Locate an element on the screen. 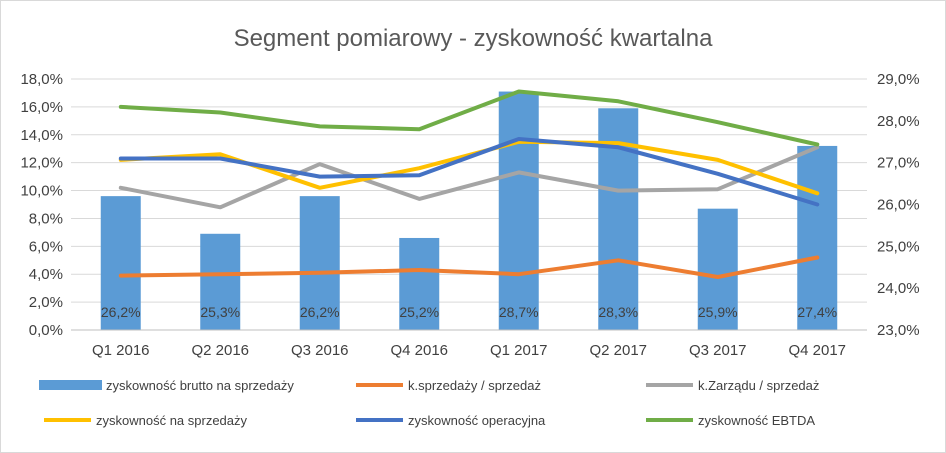 This screenshot has width=946, height=453. x-axis-tick-label: Q3 2017 is located at coordinates (718, 350).